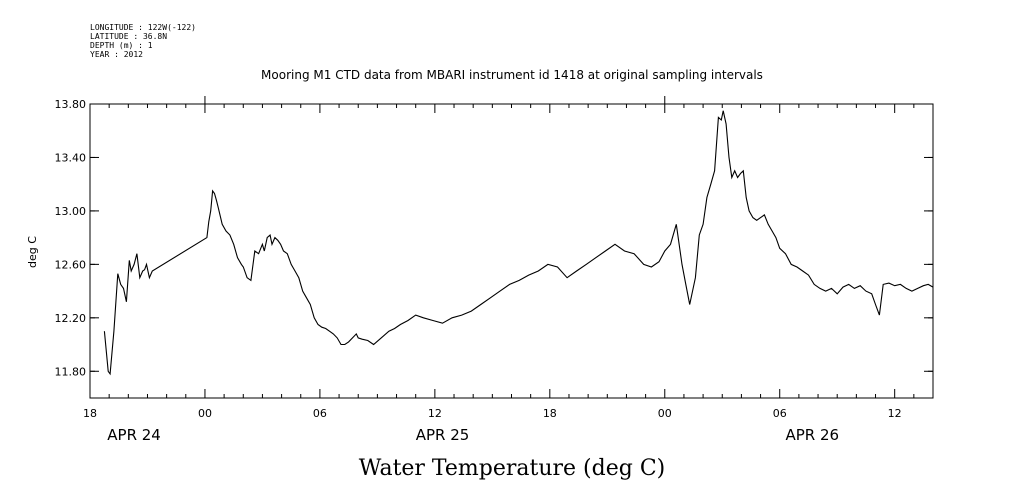 Image resolution: width=1009 pixels, height=504 pixels. Describe the element at coordinates (71, 318) in the screenshot. I see `y-tick-label: 12.20` at that location.